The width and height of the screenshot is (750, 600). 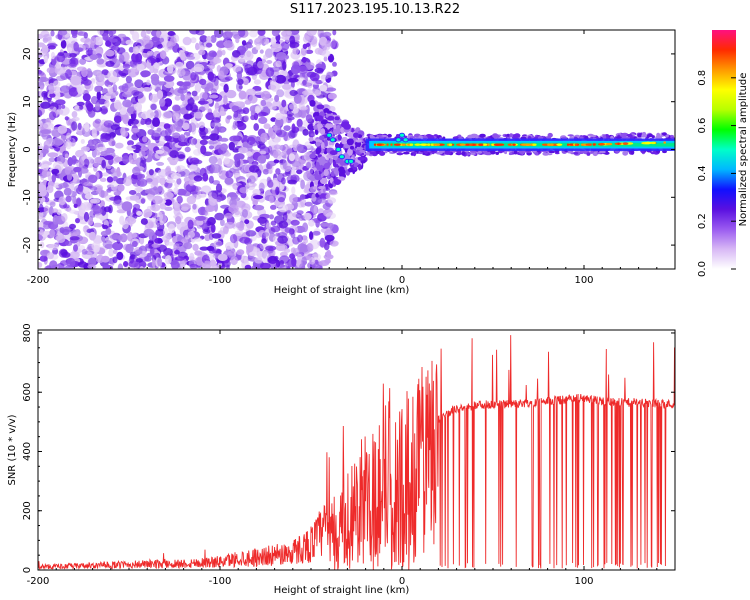 I want to click on x-tick-label: 0, so click(x=402, y=581).